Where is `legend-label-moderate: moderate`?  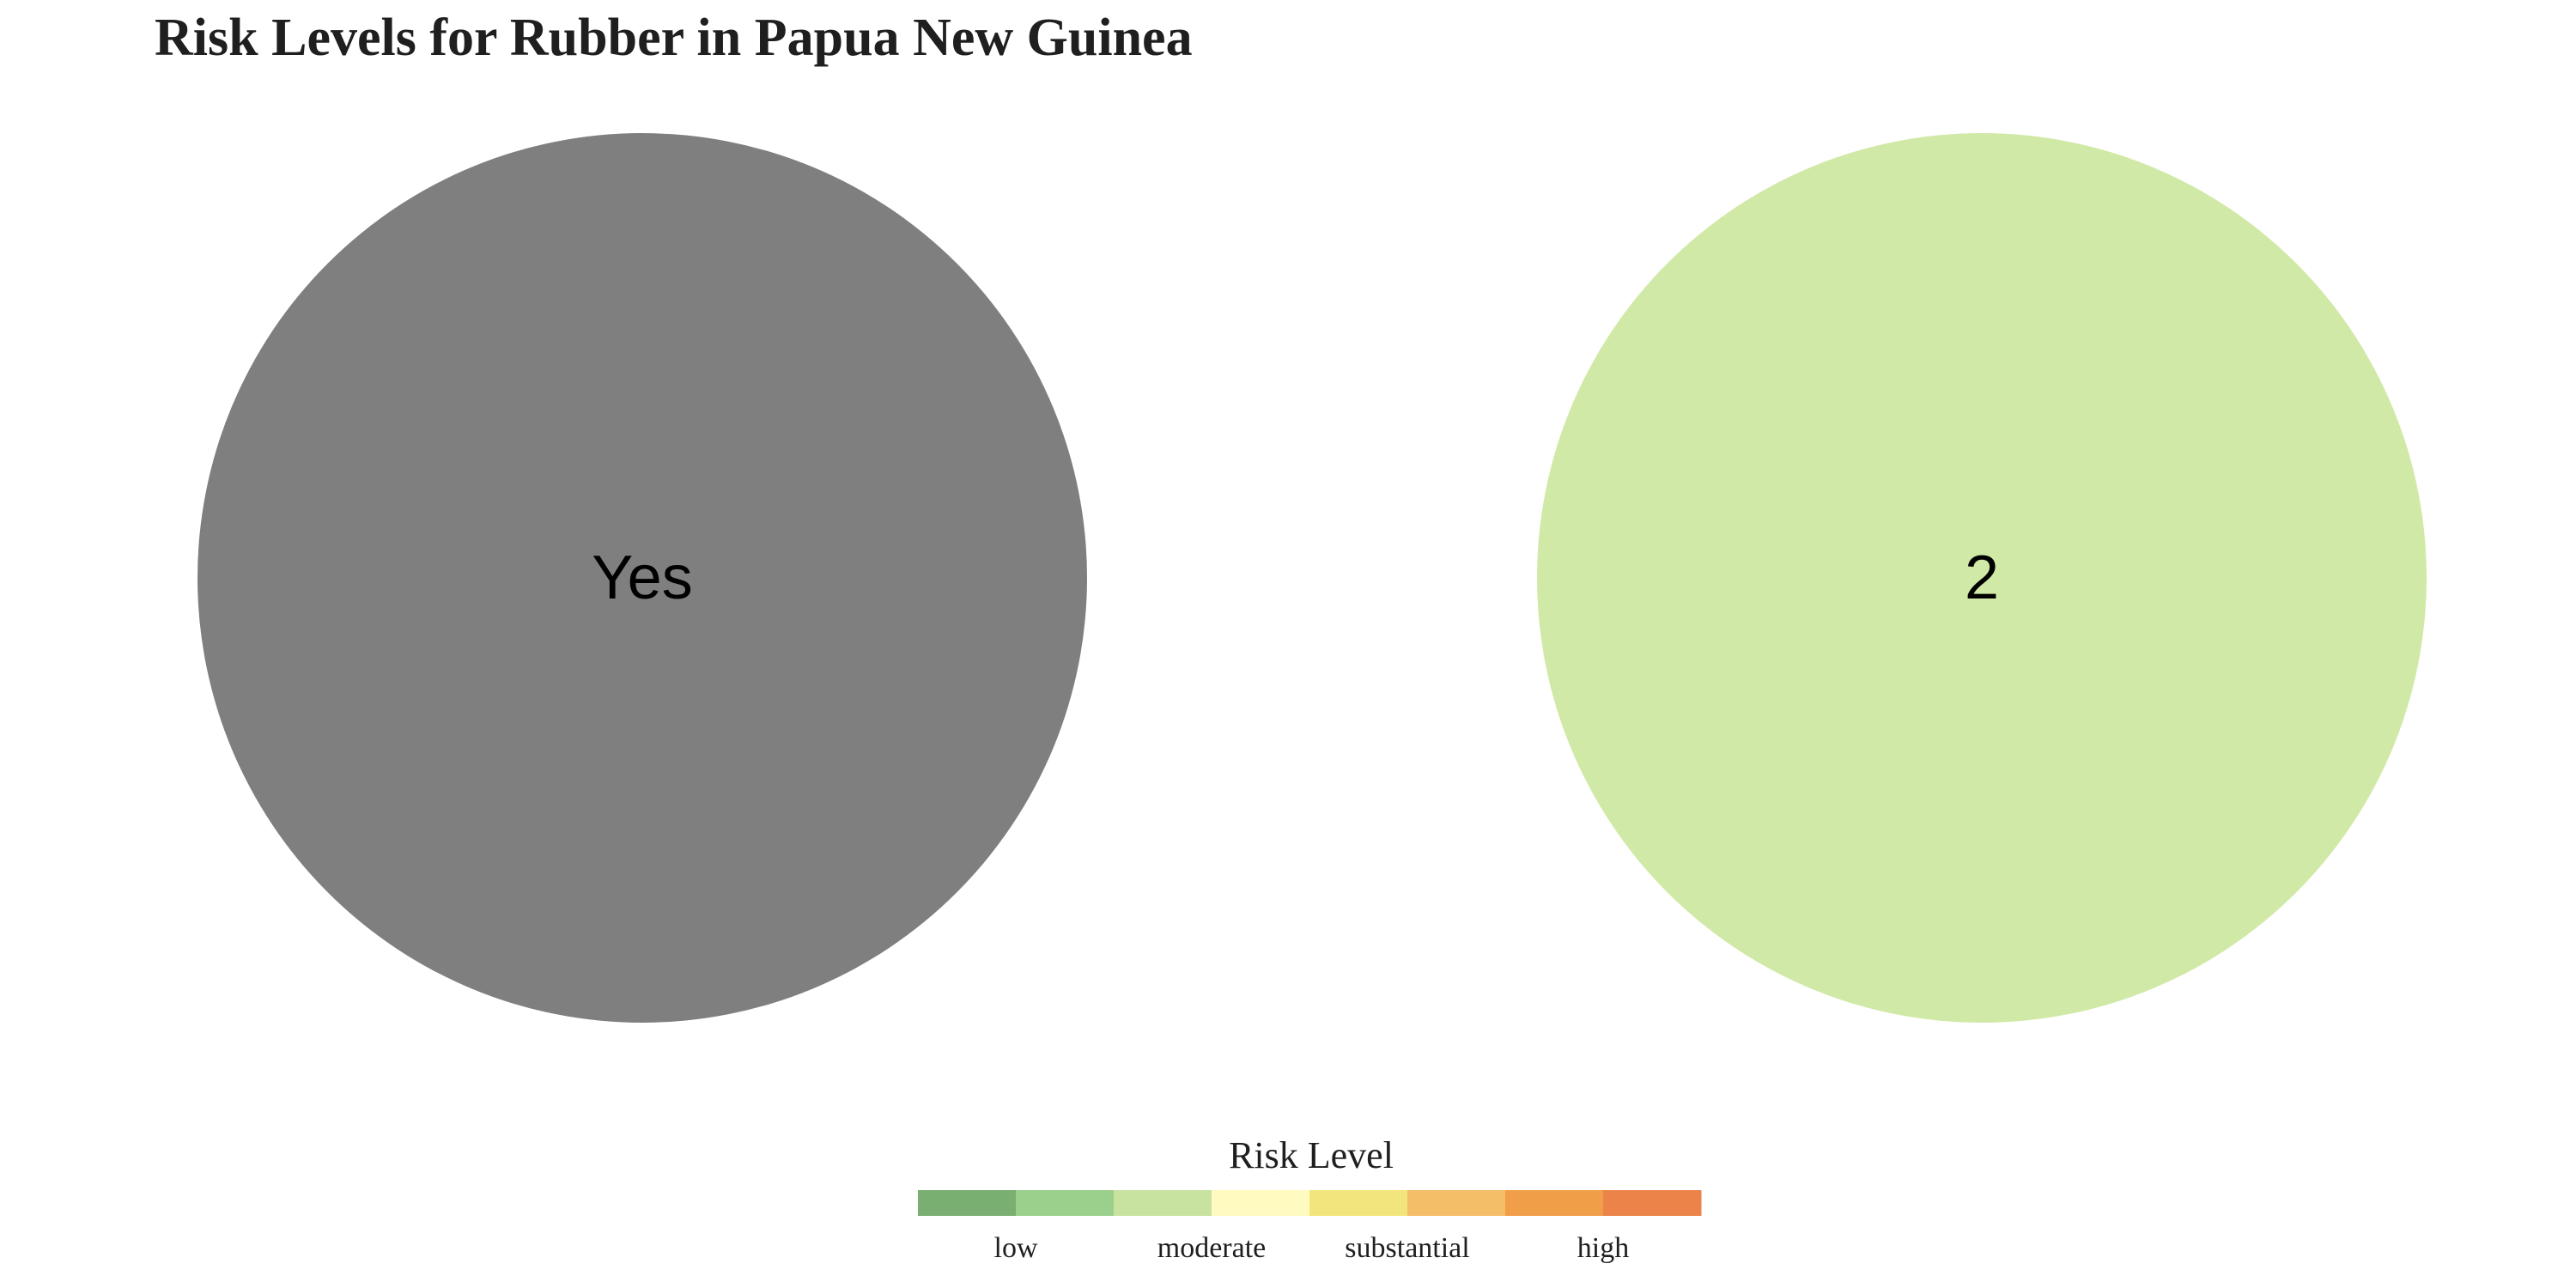
legend-label-moderate: moderate is located at coordinates (1212, 1248).